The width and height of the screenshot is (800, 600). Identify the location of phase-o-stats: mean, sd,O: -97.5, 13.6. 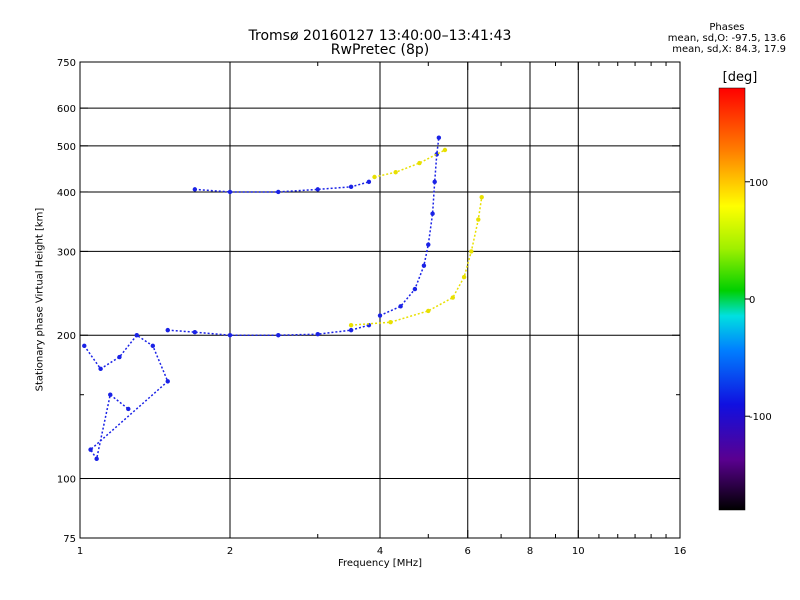
(726, 38).